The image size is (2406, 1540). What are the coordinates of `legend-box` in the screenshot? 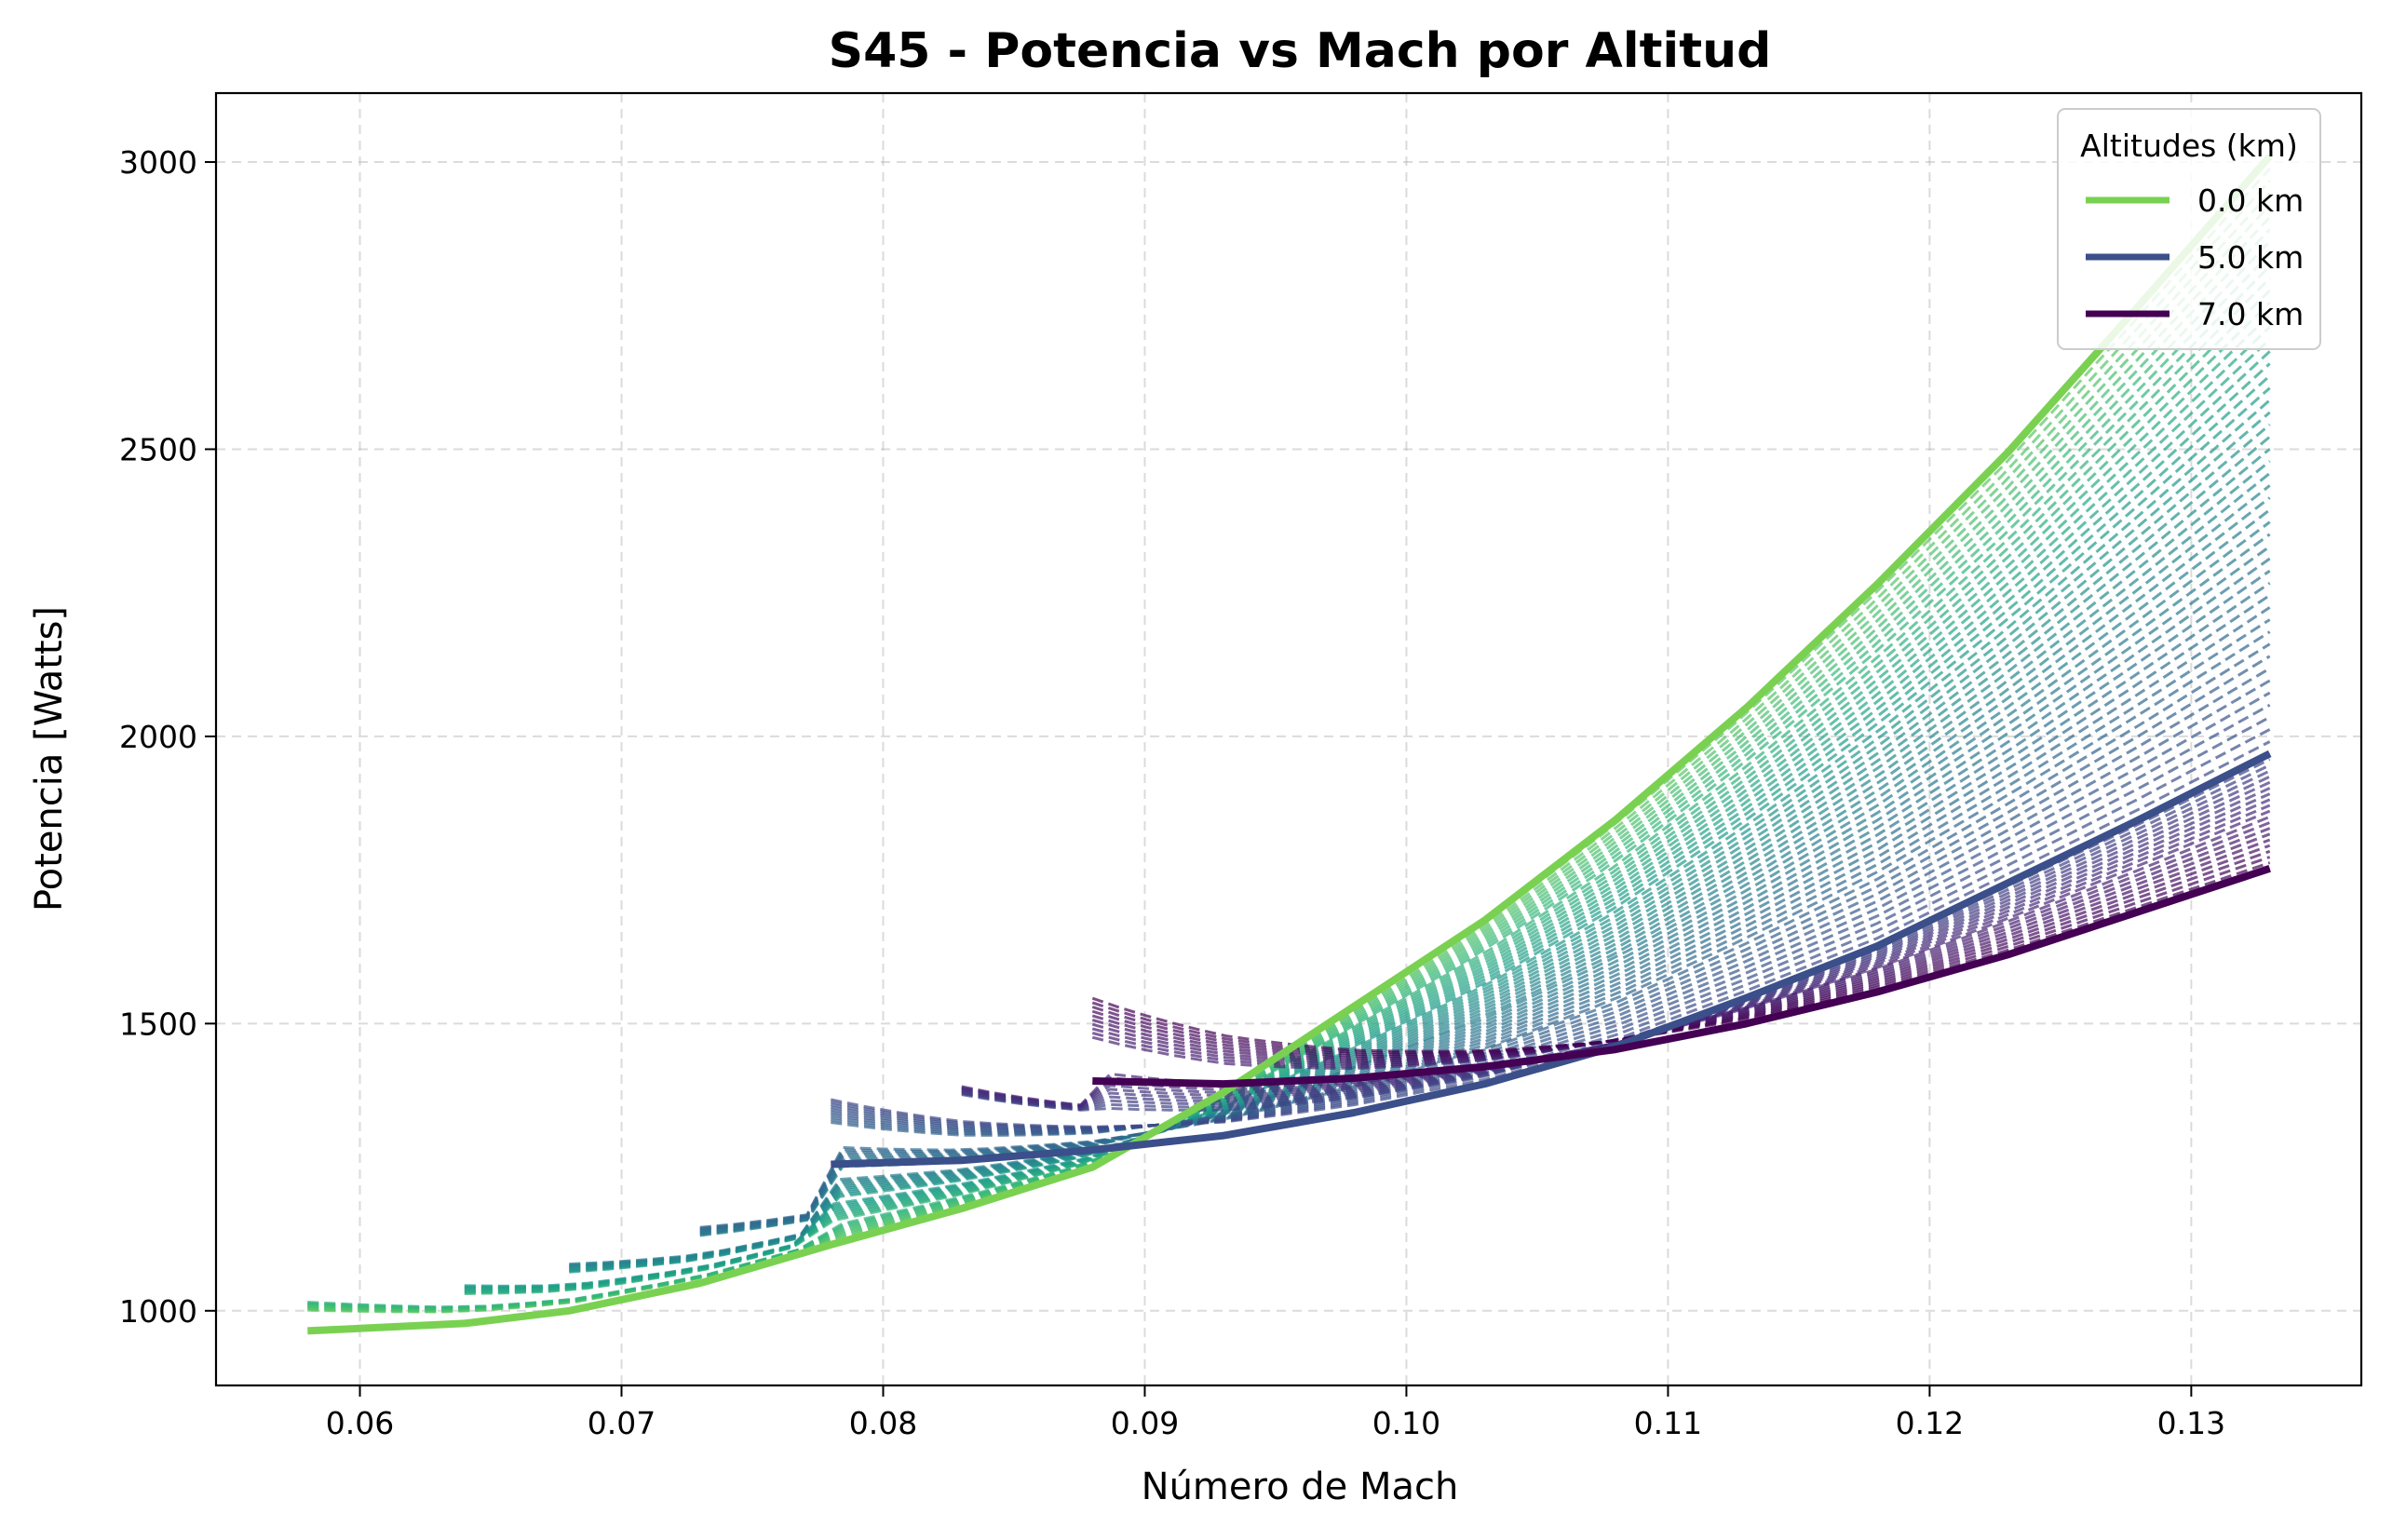 It's located at (2189, 229).